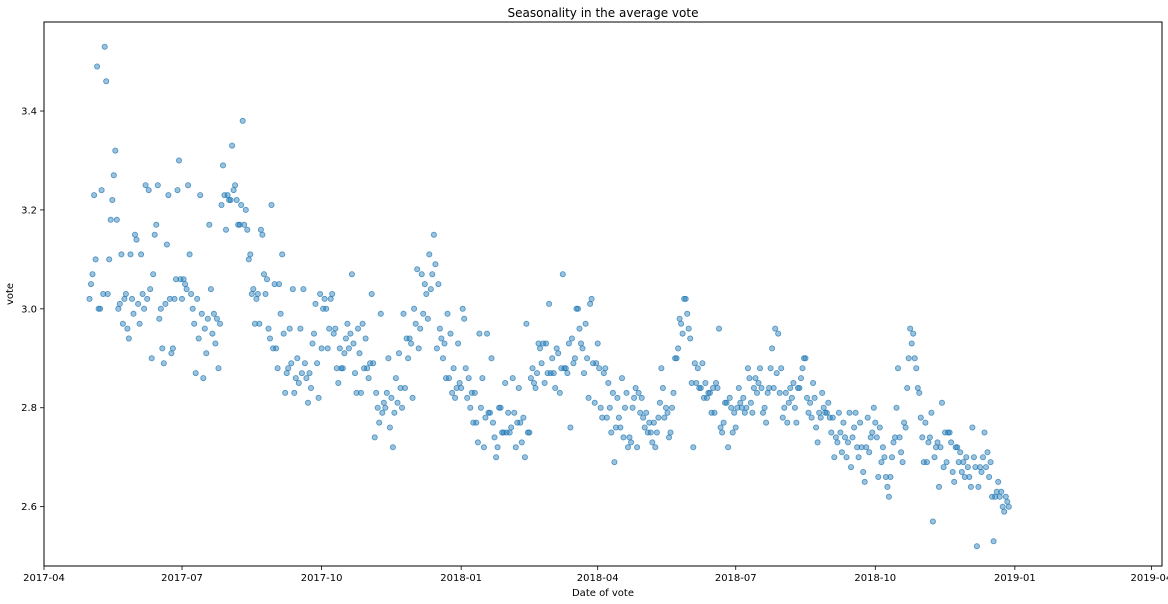 The width and height of the screenshot is (1168, 604). What do you see at coordinates (29, 210) in the screenshot?
I see `y-tick-label: 3.2` at bounding box center [29, 210].